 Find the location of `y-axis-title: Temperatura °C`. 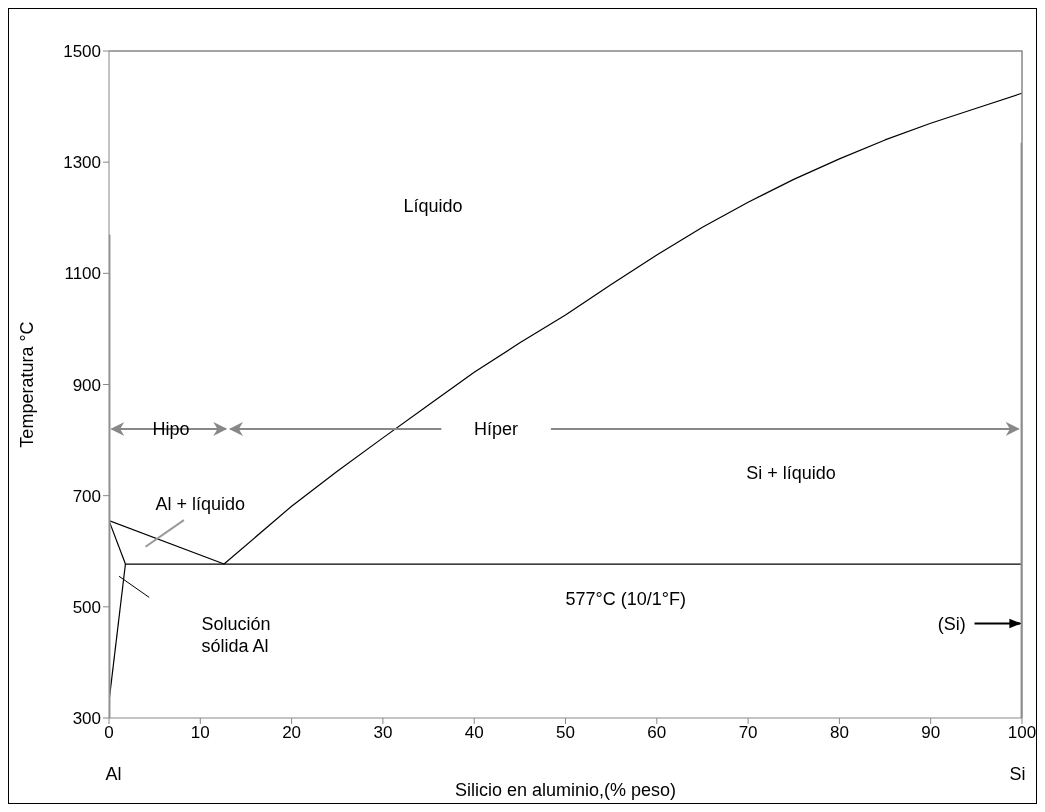

y-axis-title: Temperatura °C is located at coordinates (27, 384).